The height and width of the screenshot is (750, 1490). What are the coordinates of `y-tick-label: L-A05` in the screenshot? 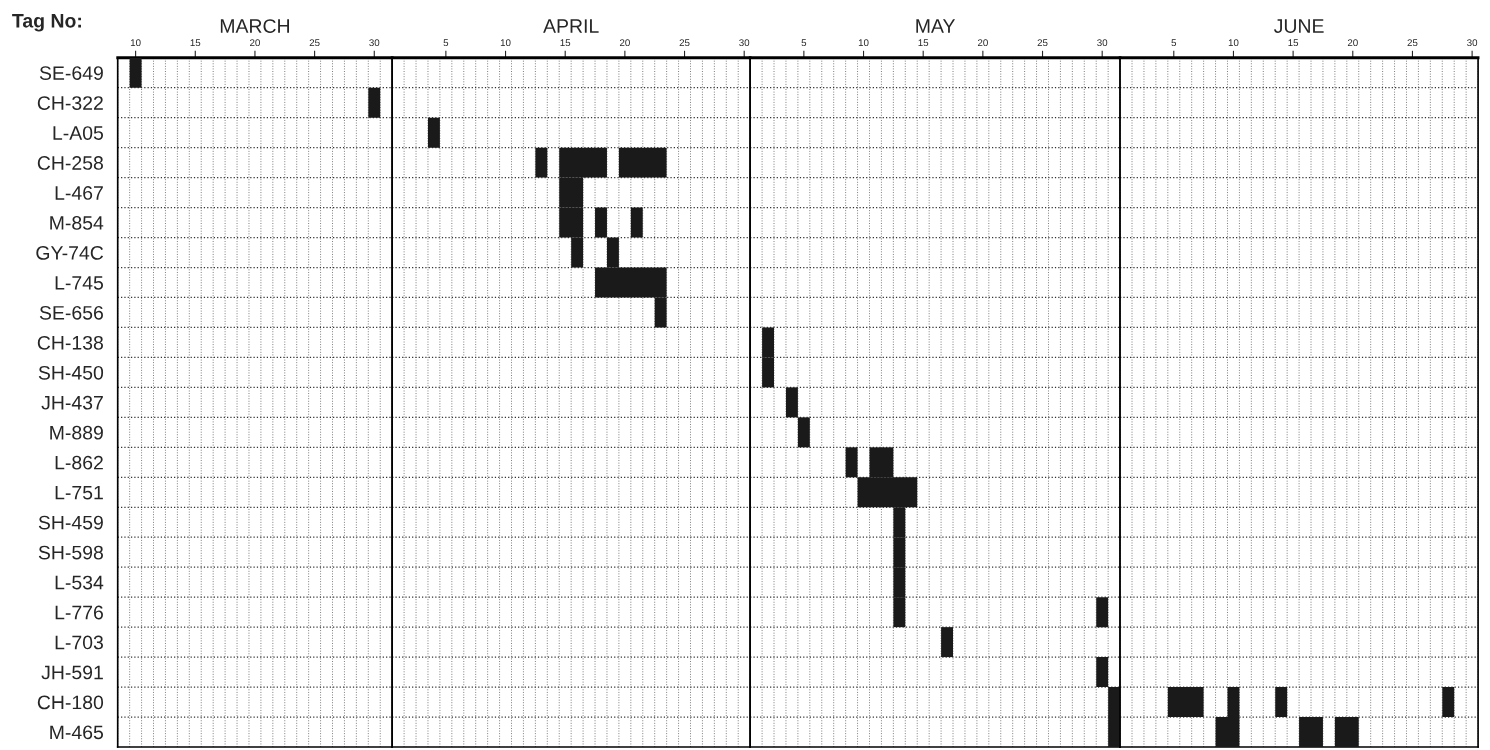 It's located at (78, 133).